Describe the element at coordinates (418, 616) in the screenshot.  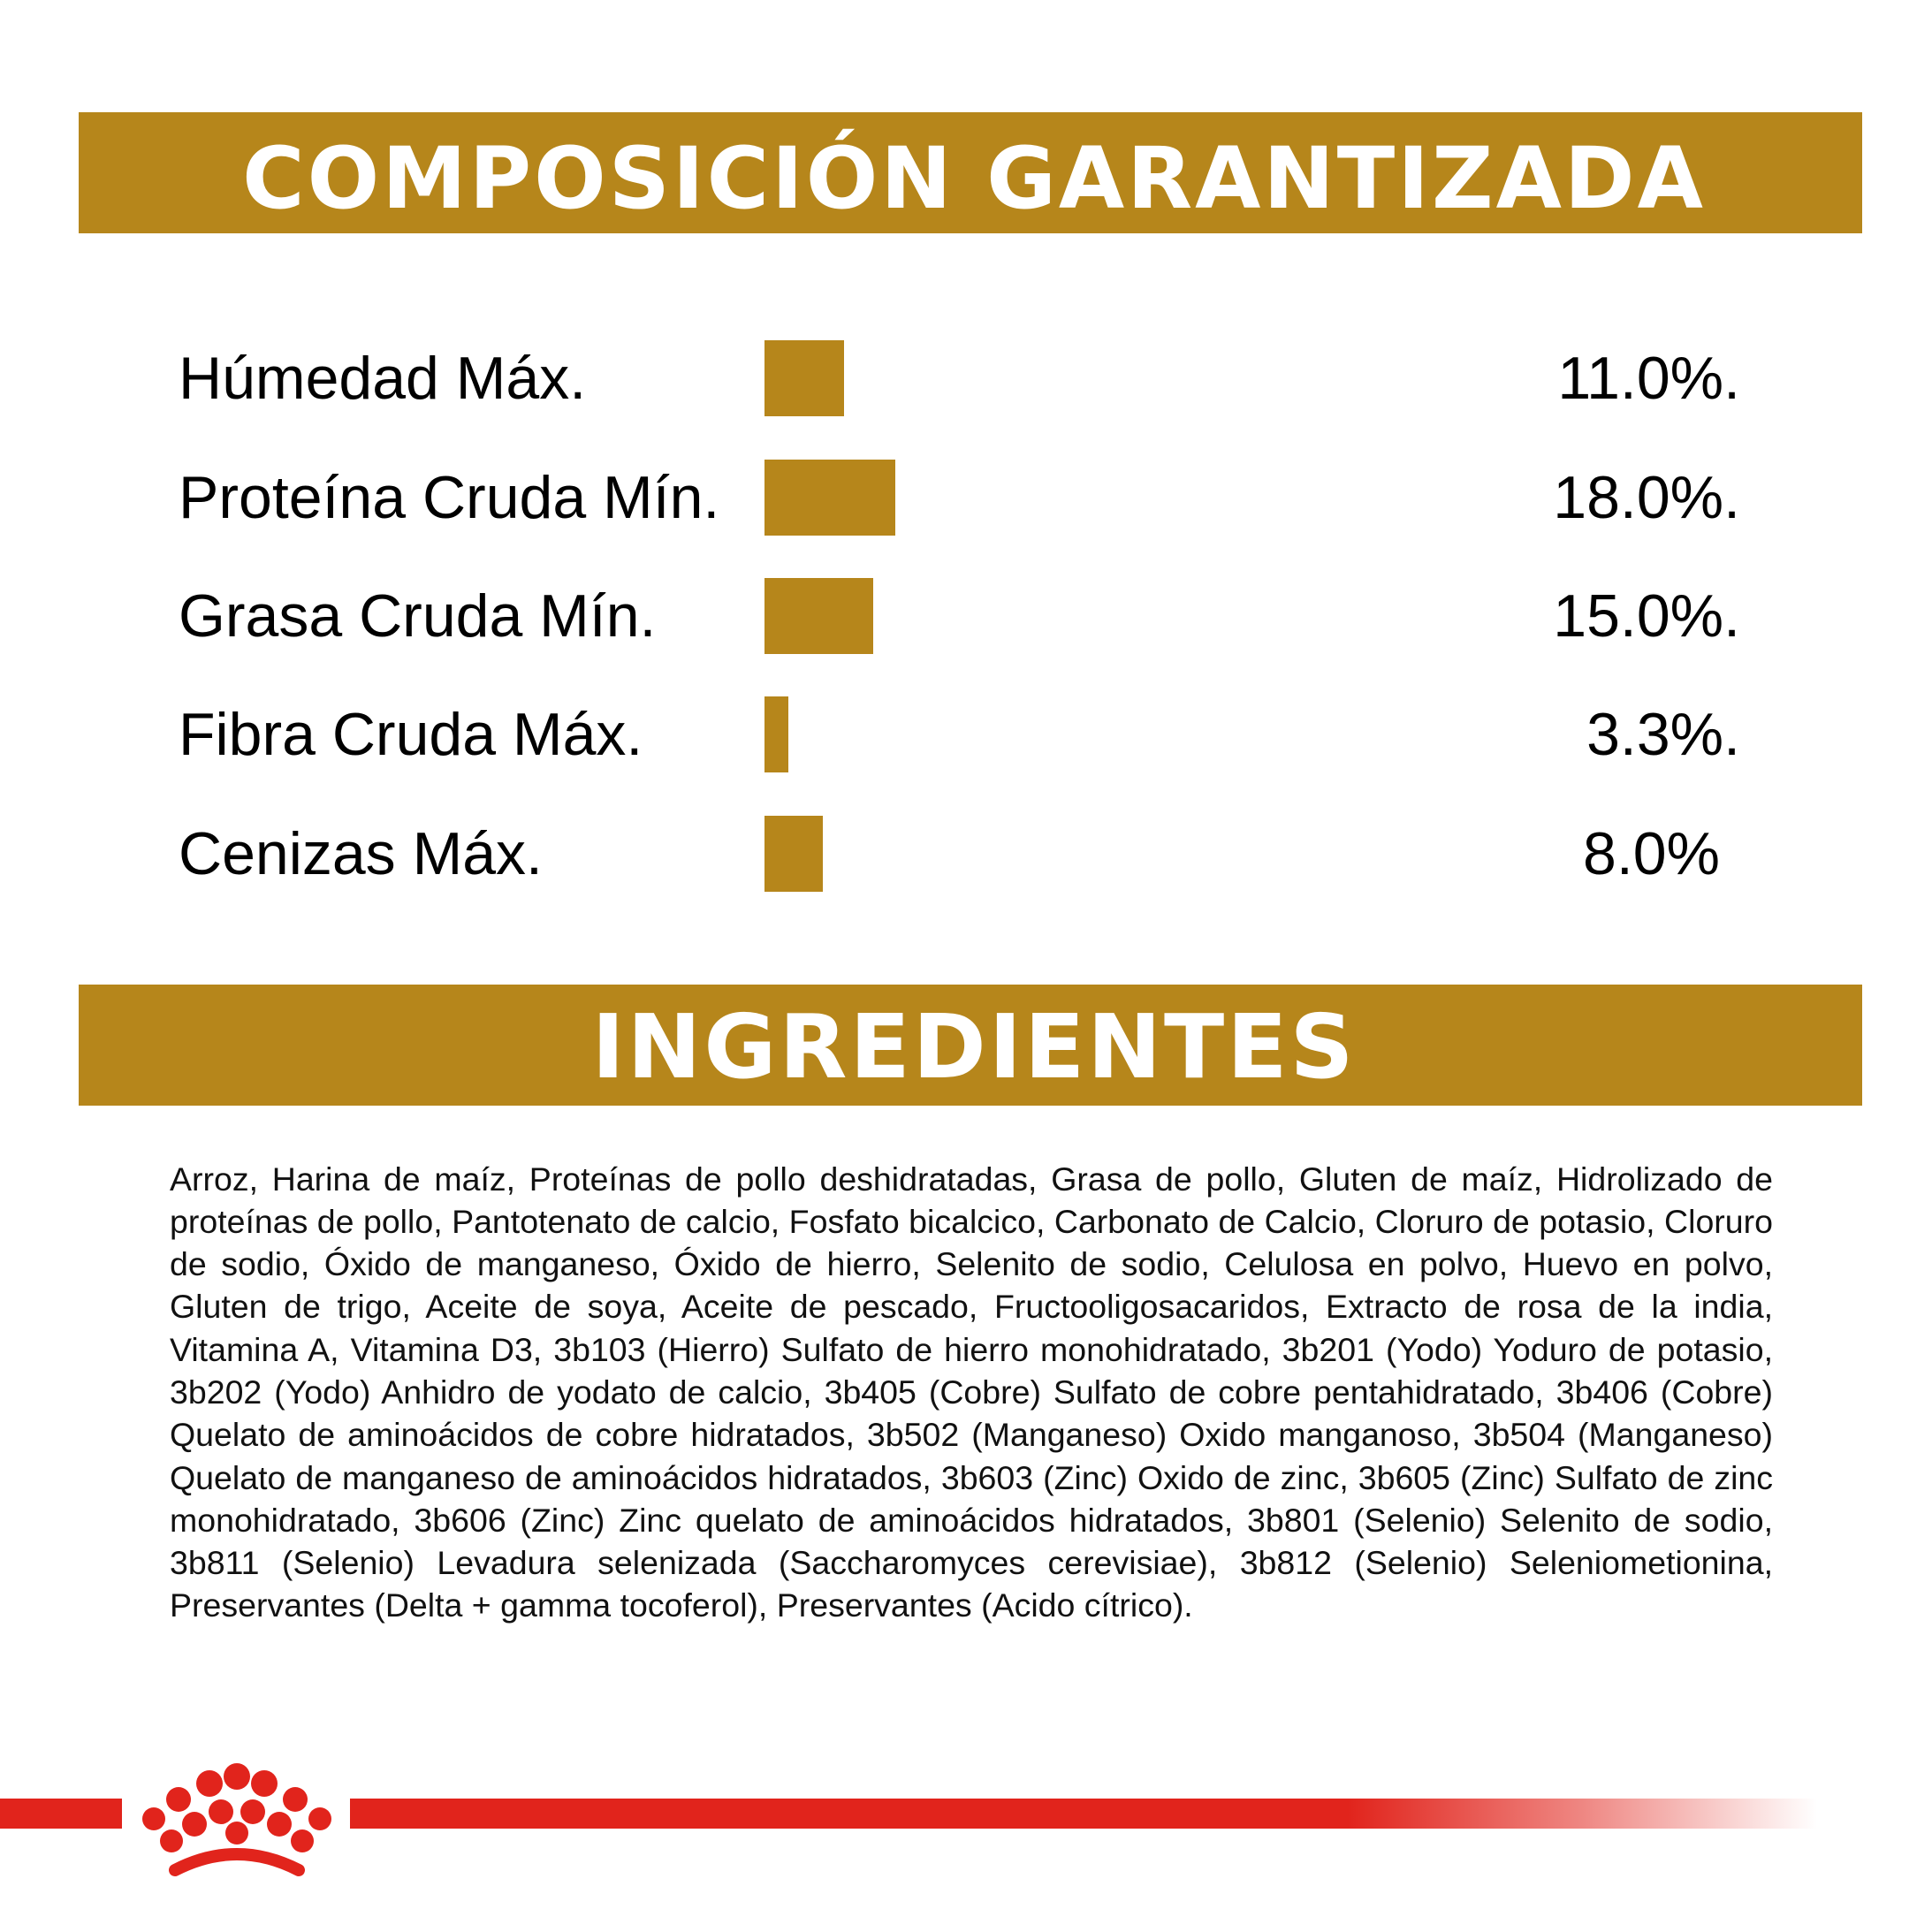
I see `nutrient-label: Grasa Cruda Mín.` at that location.